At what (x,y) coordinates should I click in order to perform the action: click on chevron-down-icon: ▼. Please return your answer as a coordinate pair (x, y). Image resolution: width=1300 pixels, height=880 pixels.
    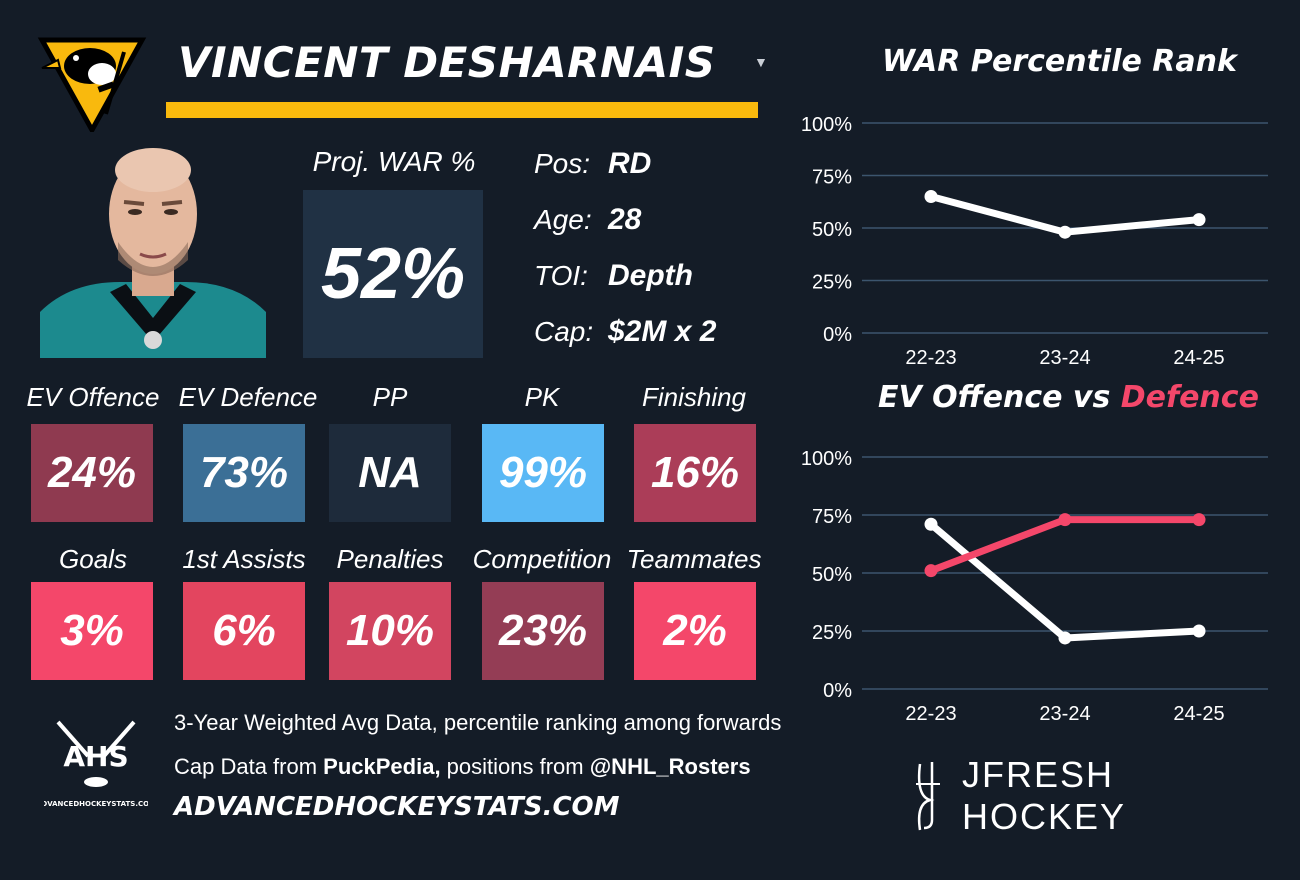
    Looking at the image, I should click on (761, 62).